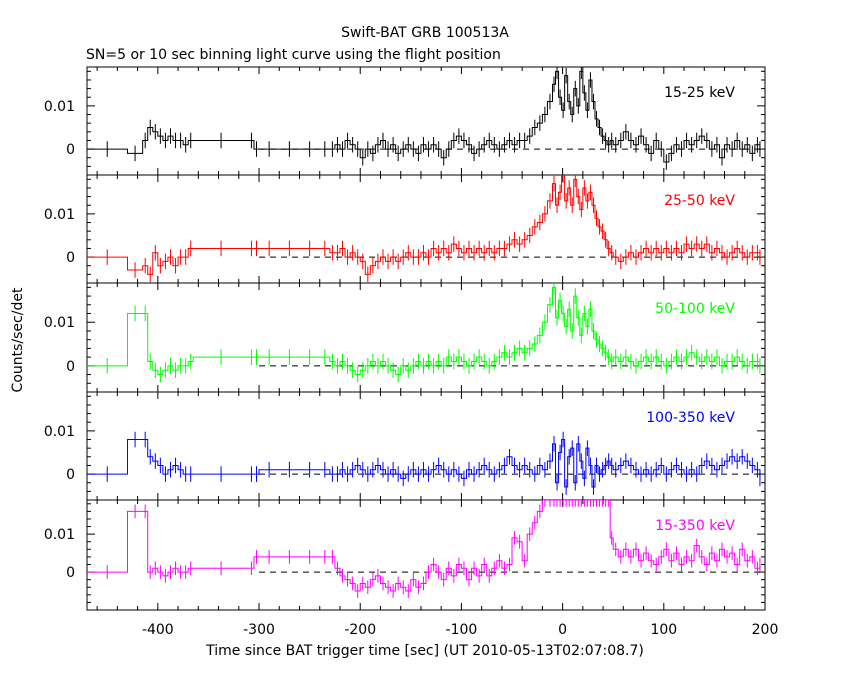  I want to click on x-tick-label: 0, so click(562, 630).